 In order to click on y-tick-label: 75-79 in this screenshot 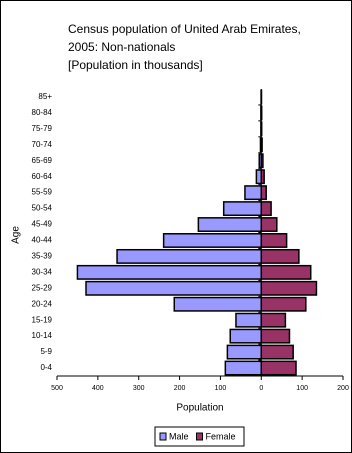, I will do `click(42, 128)`.